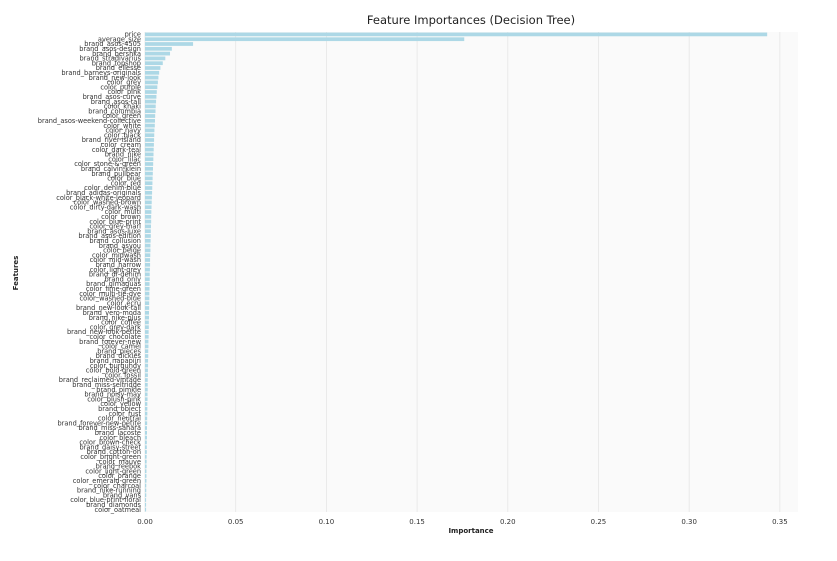  What do you see at coordinates (145, 522) in the screenshot?
I see `x-tick-label: 0.00` at bounding box center [145, 522].